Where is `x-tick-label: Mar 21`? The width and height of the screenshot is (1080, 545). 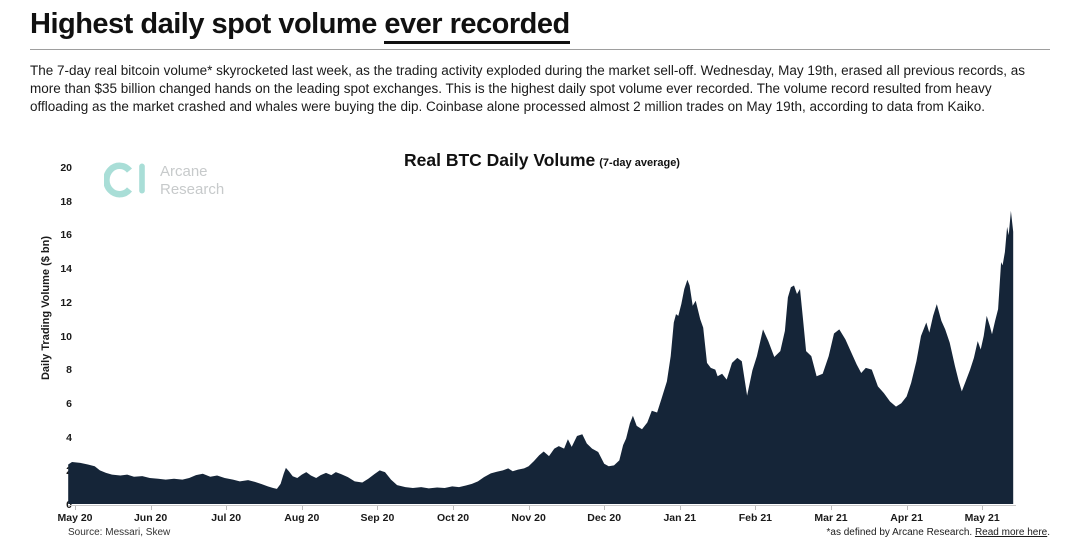 x-tick-label: Mar 21 is located at coordinates (831, 518).